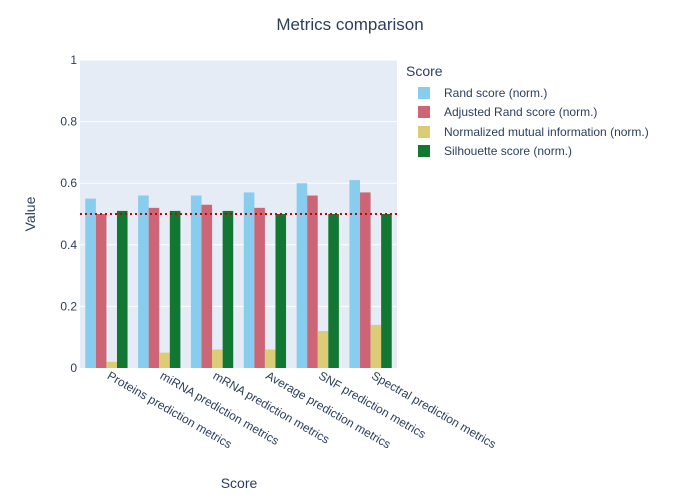  What do you see at coordinates (508, 151) in the screenshot?
I see `legend-label: Silhouette score (norm.)` at bounding box center [508, 151].